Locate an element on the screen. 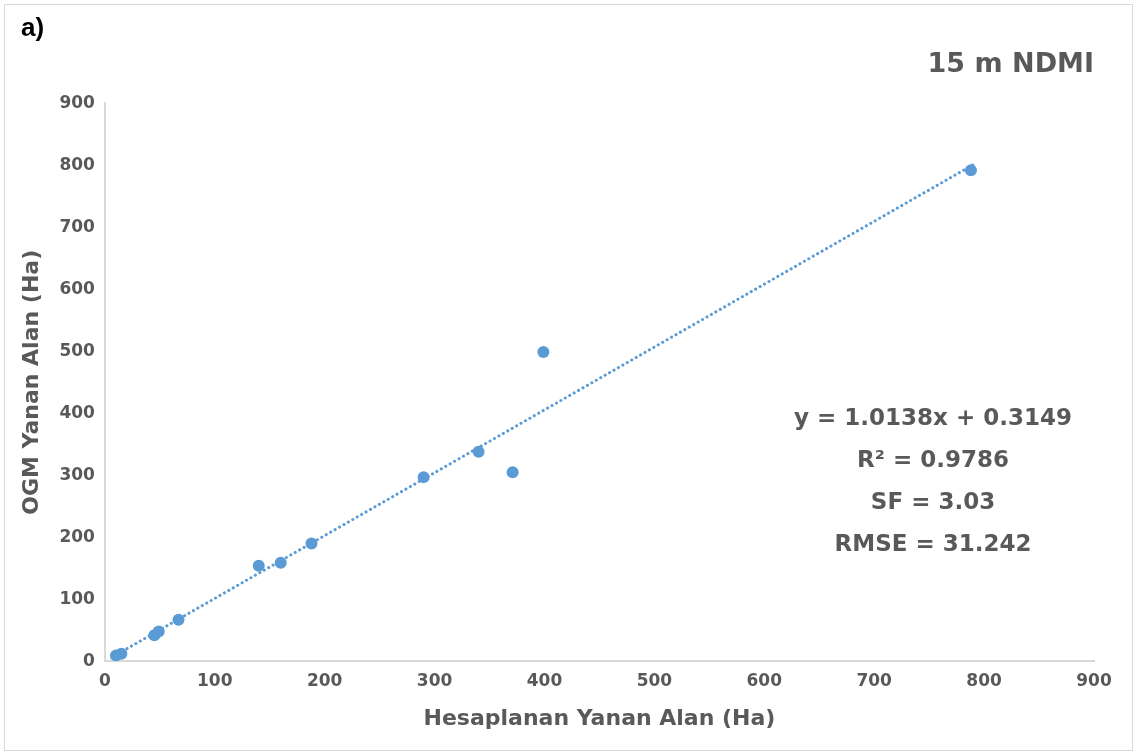  y-tick-label: 300 is located at coordinates (77, 473).